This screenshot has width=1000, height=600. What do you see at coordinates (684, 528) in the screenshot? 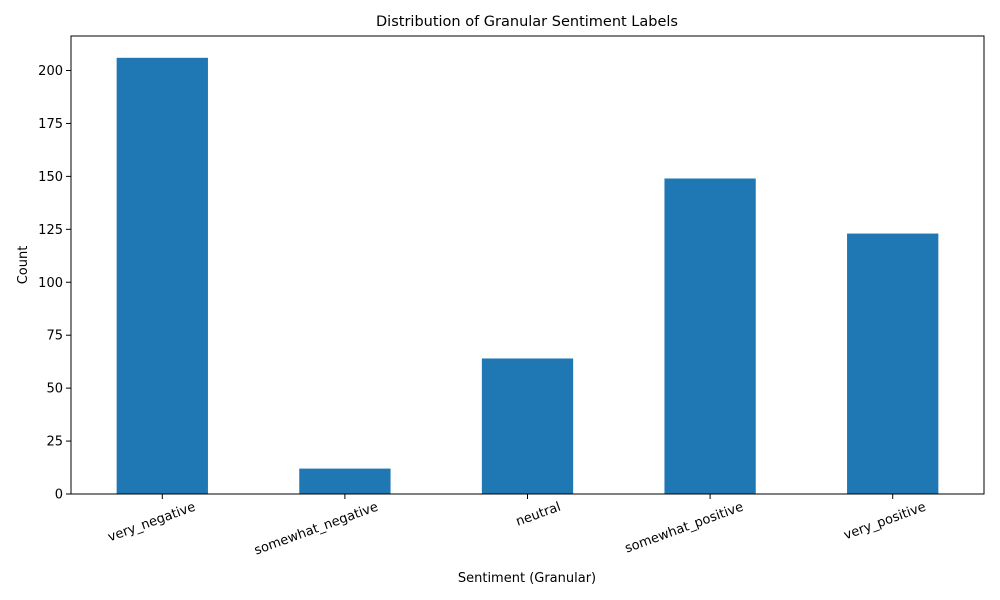
I see `x-tick-label: somewhat_positive` at bounding box center [684, 528].